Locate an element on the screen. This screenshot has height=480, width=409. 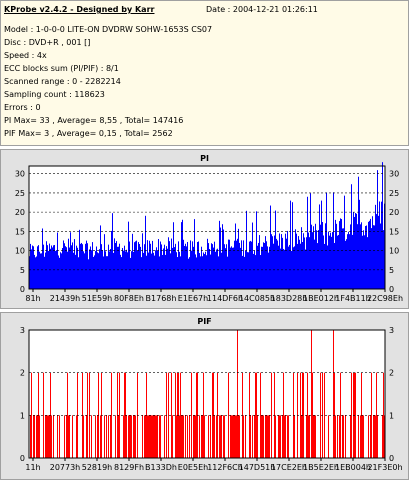
x-tick-label: 22C98Eh is located at coordinates (385, 298).